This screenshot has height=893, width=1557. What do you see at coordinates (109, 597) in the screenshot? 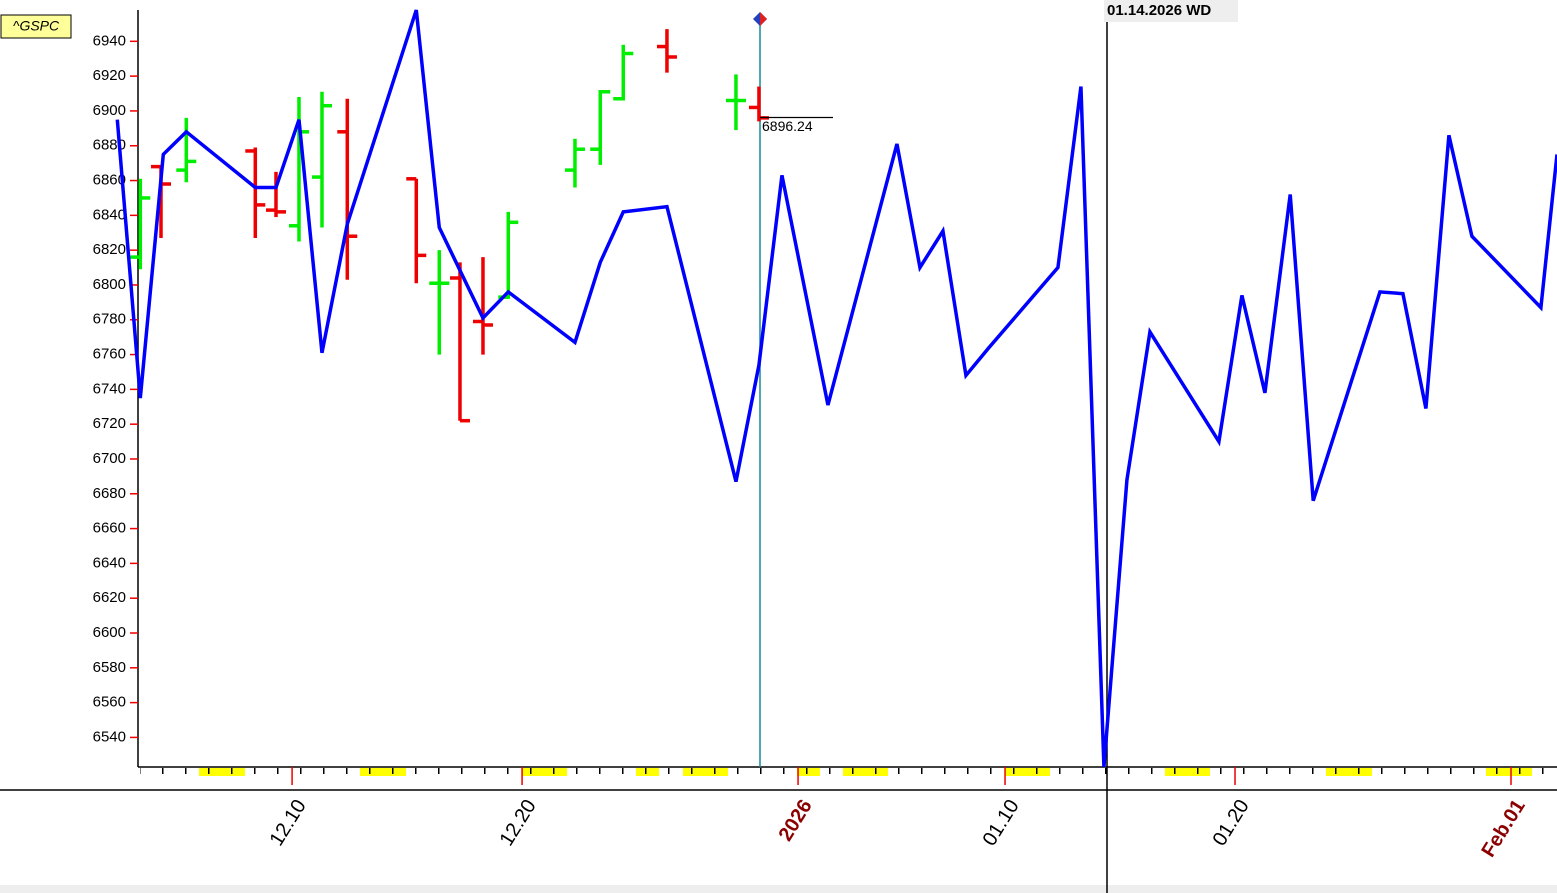
I see `y-tick-label: 6620` at bounding box center [109, 597].